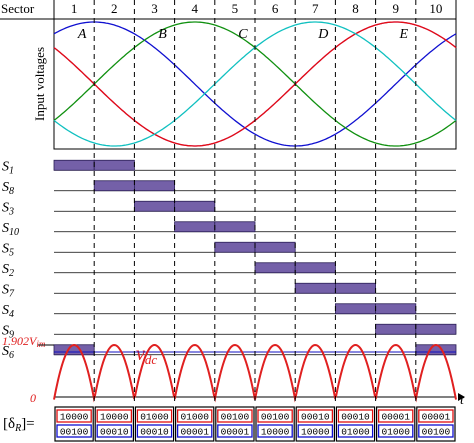  What do you see at coordinates (8, 167) in the screenshot?
I see `switch-label: S1` at bounding box center [8, 167].